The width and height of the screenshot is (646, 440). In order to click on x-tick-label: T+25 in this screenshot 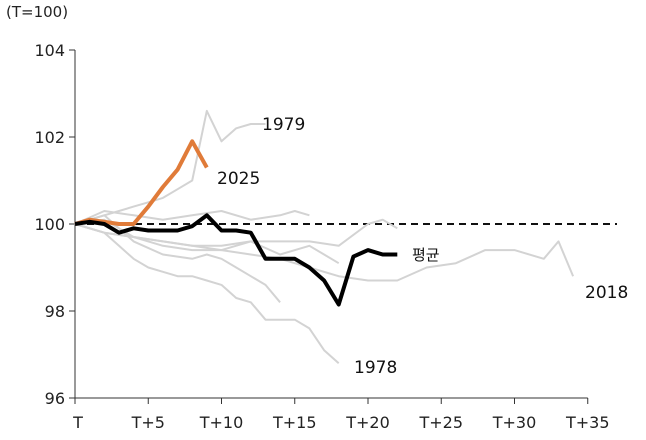, I will do `click(440, 422)`.